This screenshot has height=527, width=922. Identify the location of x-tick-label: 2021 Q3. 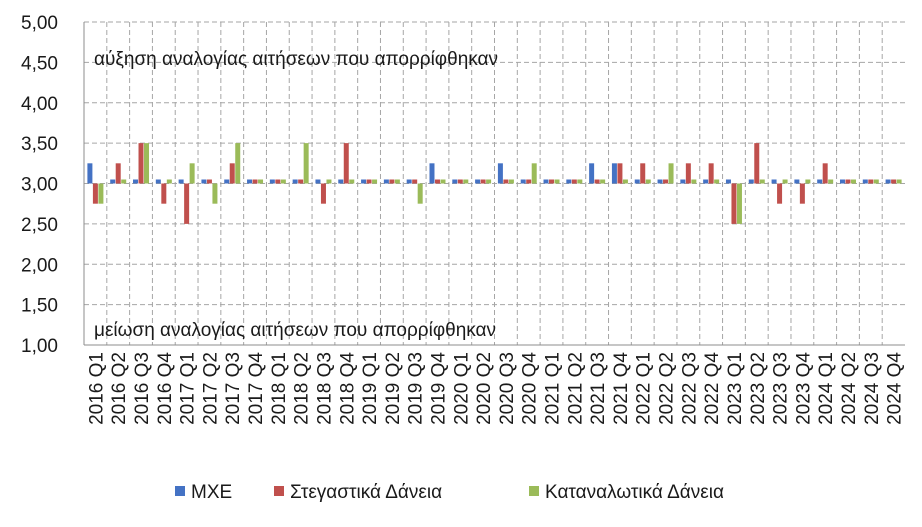
(598, 388).